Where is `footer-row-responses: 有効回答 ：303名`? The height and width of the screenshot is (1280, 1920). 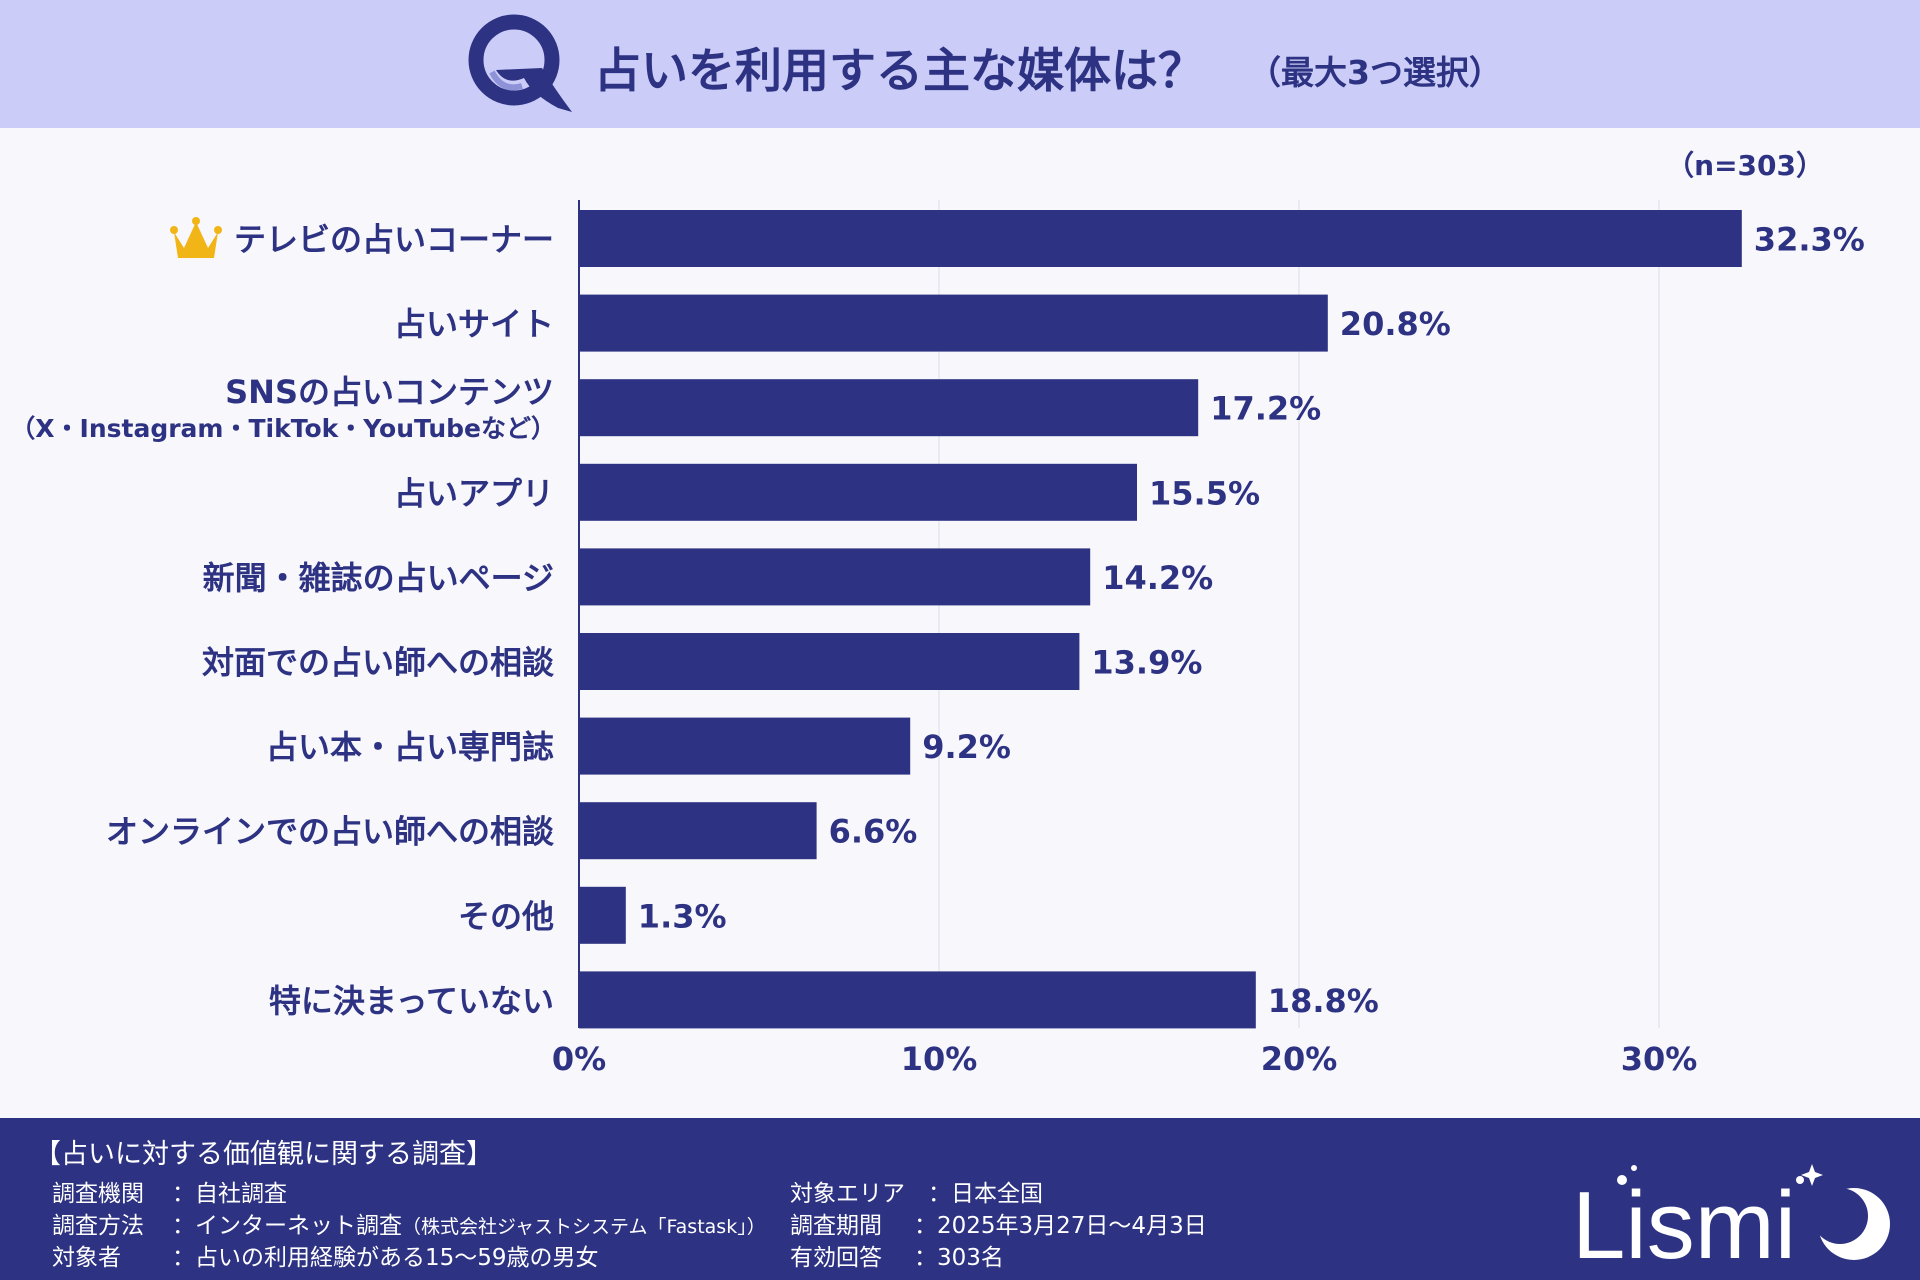
footer-row-responses: 有効回答 ：303名 is located at coordinates (897, 1255).